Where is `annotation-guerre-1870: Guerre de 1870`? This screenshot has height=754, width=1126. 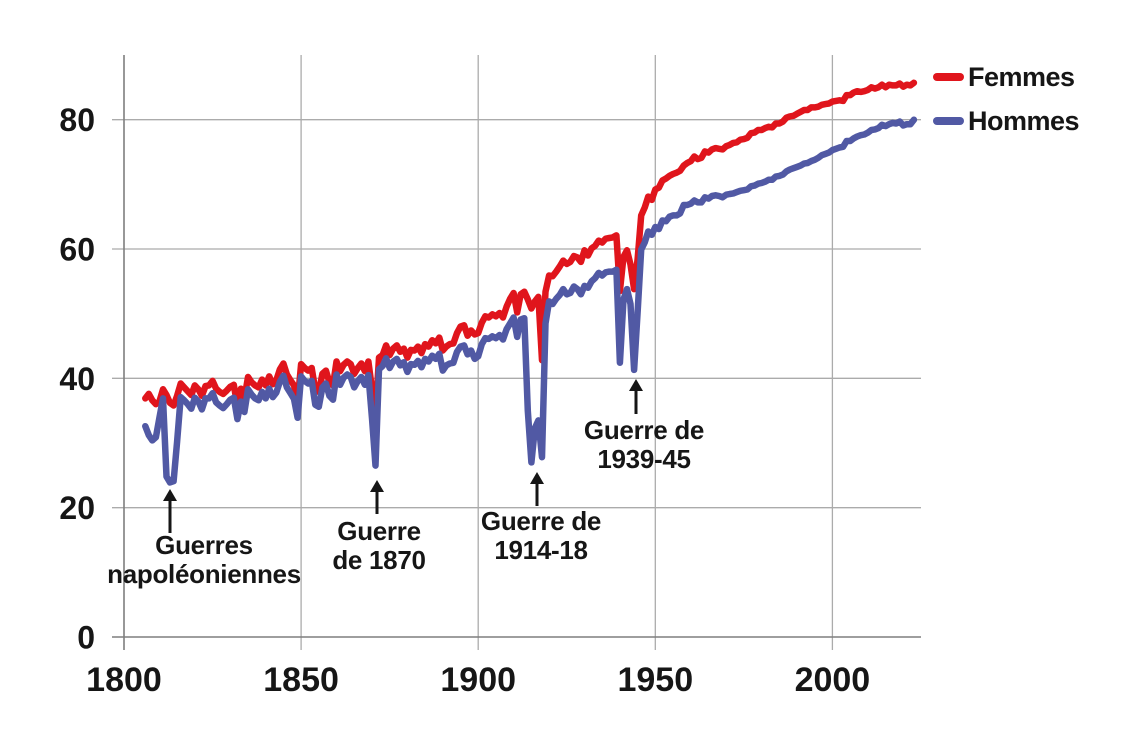
annotation-guerre-1870: Guerre de 1870 is located at coordinates (379, 545).